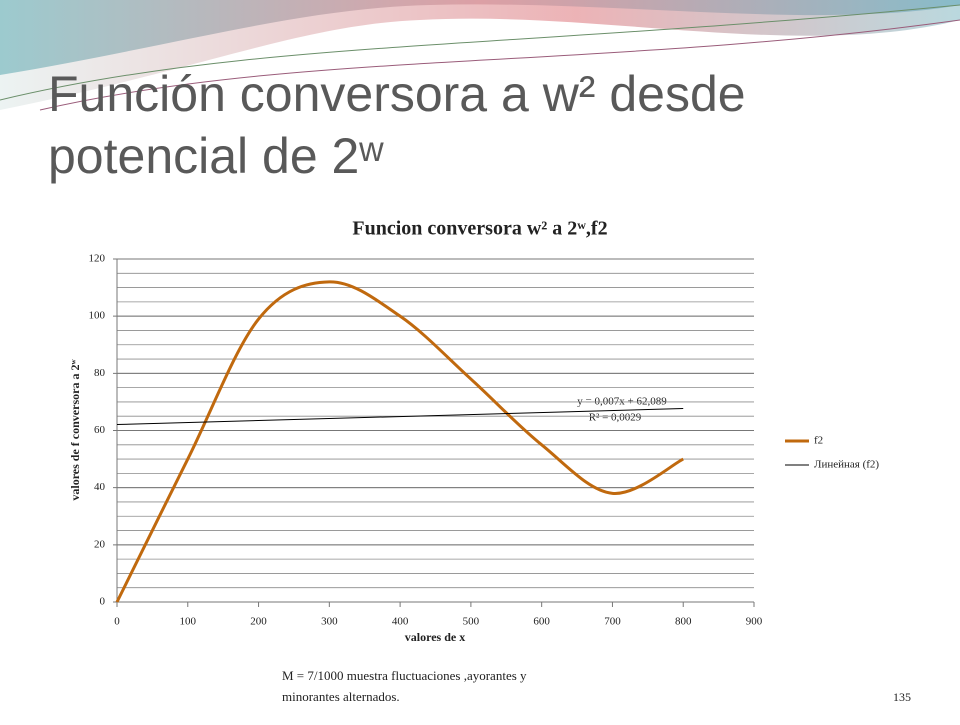 This screenshot has width=960, height=725. Describe the element at coordinates (188, 622) in the screenshot. I see `x-tick-label: 100` at that location.